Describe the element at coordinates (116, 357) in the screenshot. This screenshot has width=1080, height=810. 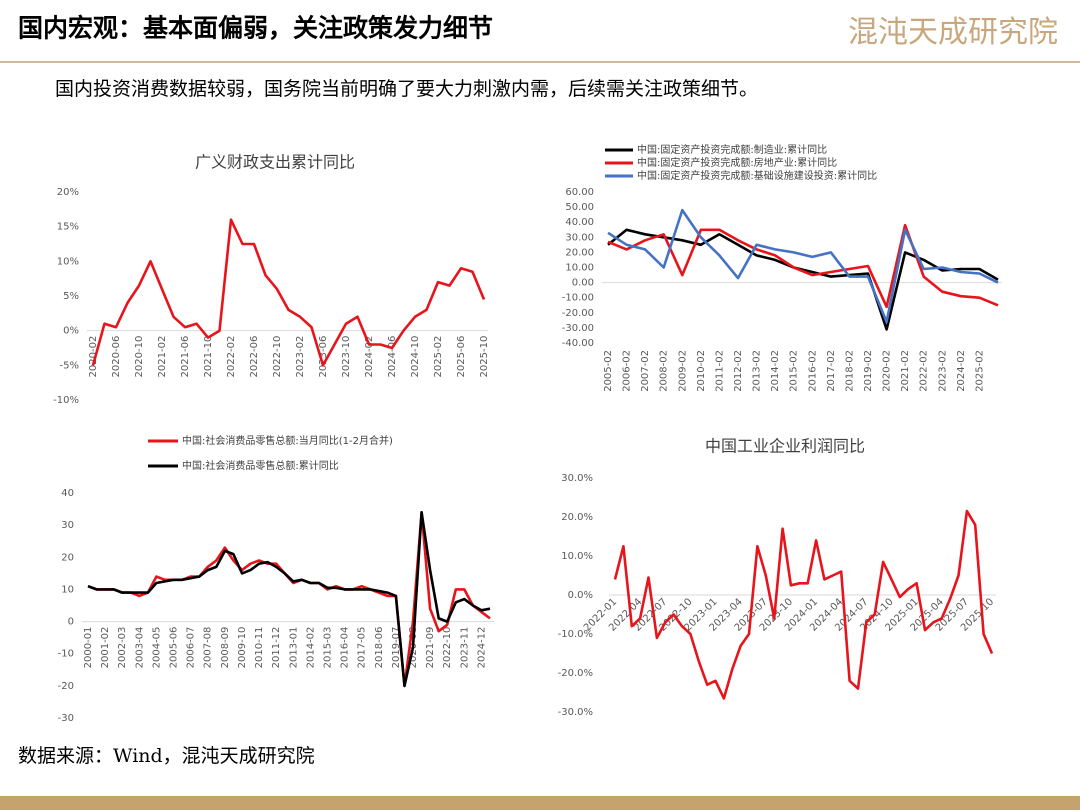
I see `x-tick-label: 2020-06` at that location.